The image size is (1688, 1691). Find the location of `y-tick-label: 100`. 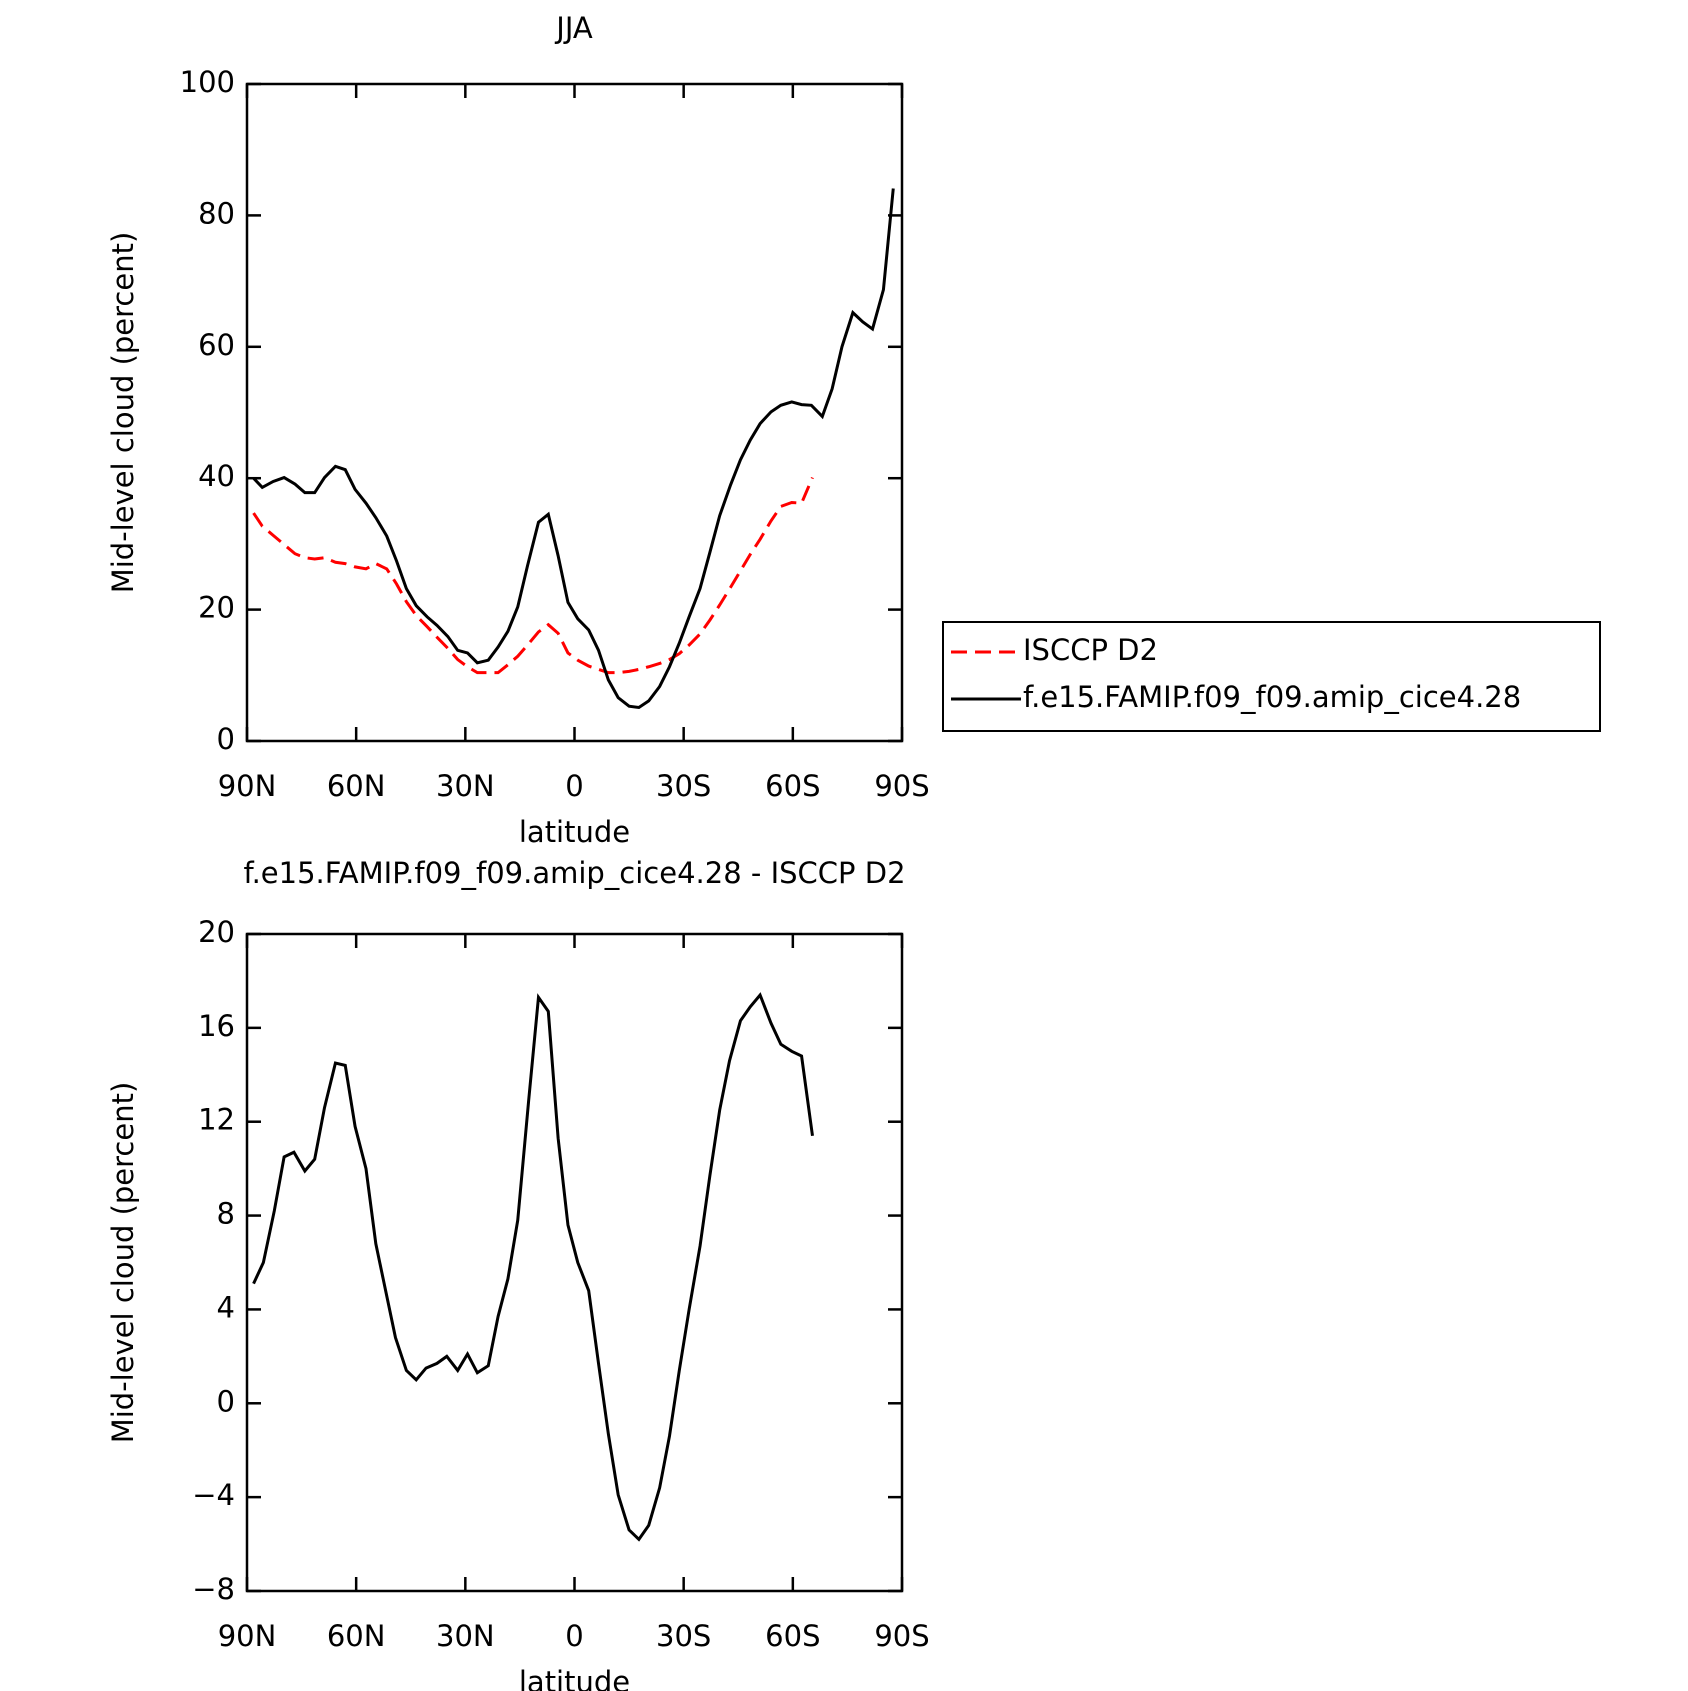

y-tick-label: 100 is located at coordinates (207, 82).